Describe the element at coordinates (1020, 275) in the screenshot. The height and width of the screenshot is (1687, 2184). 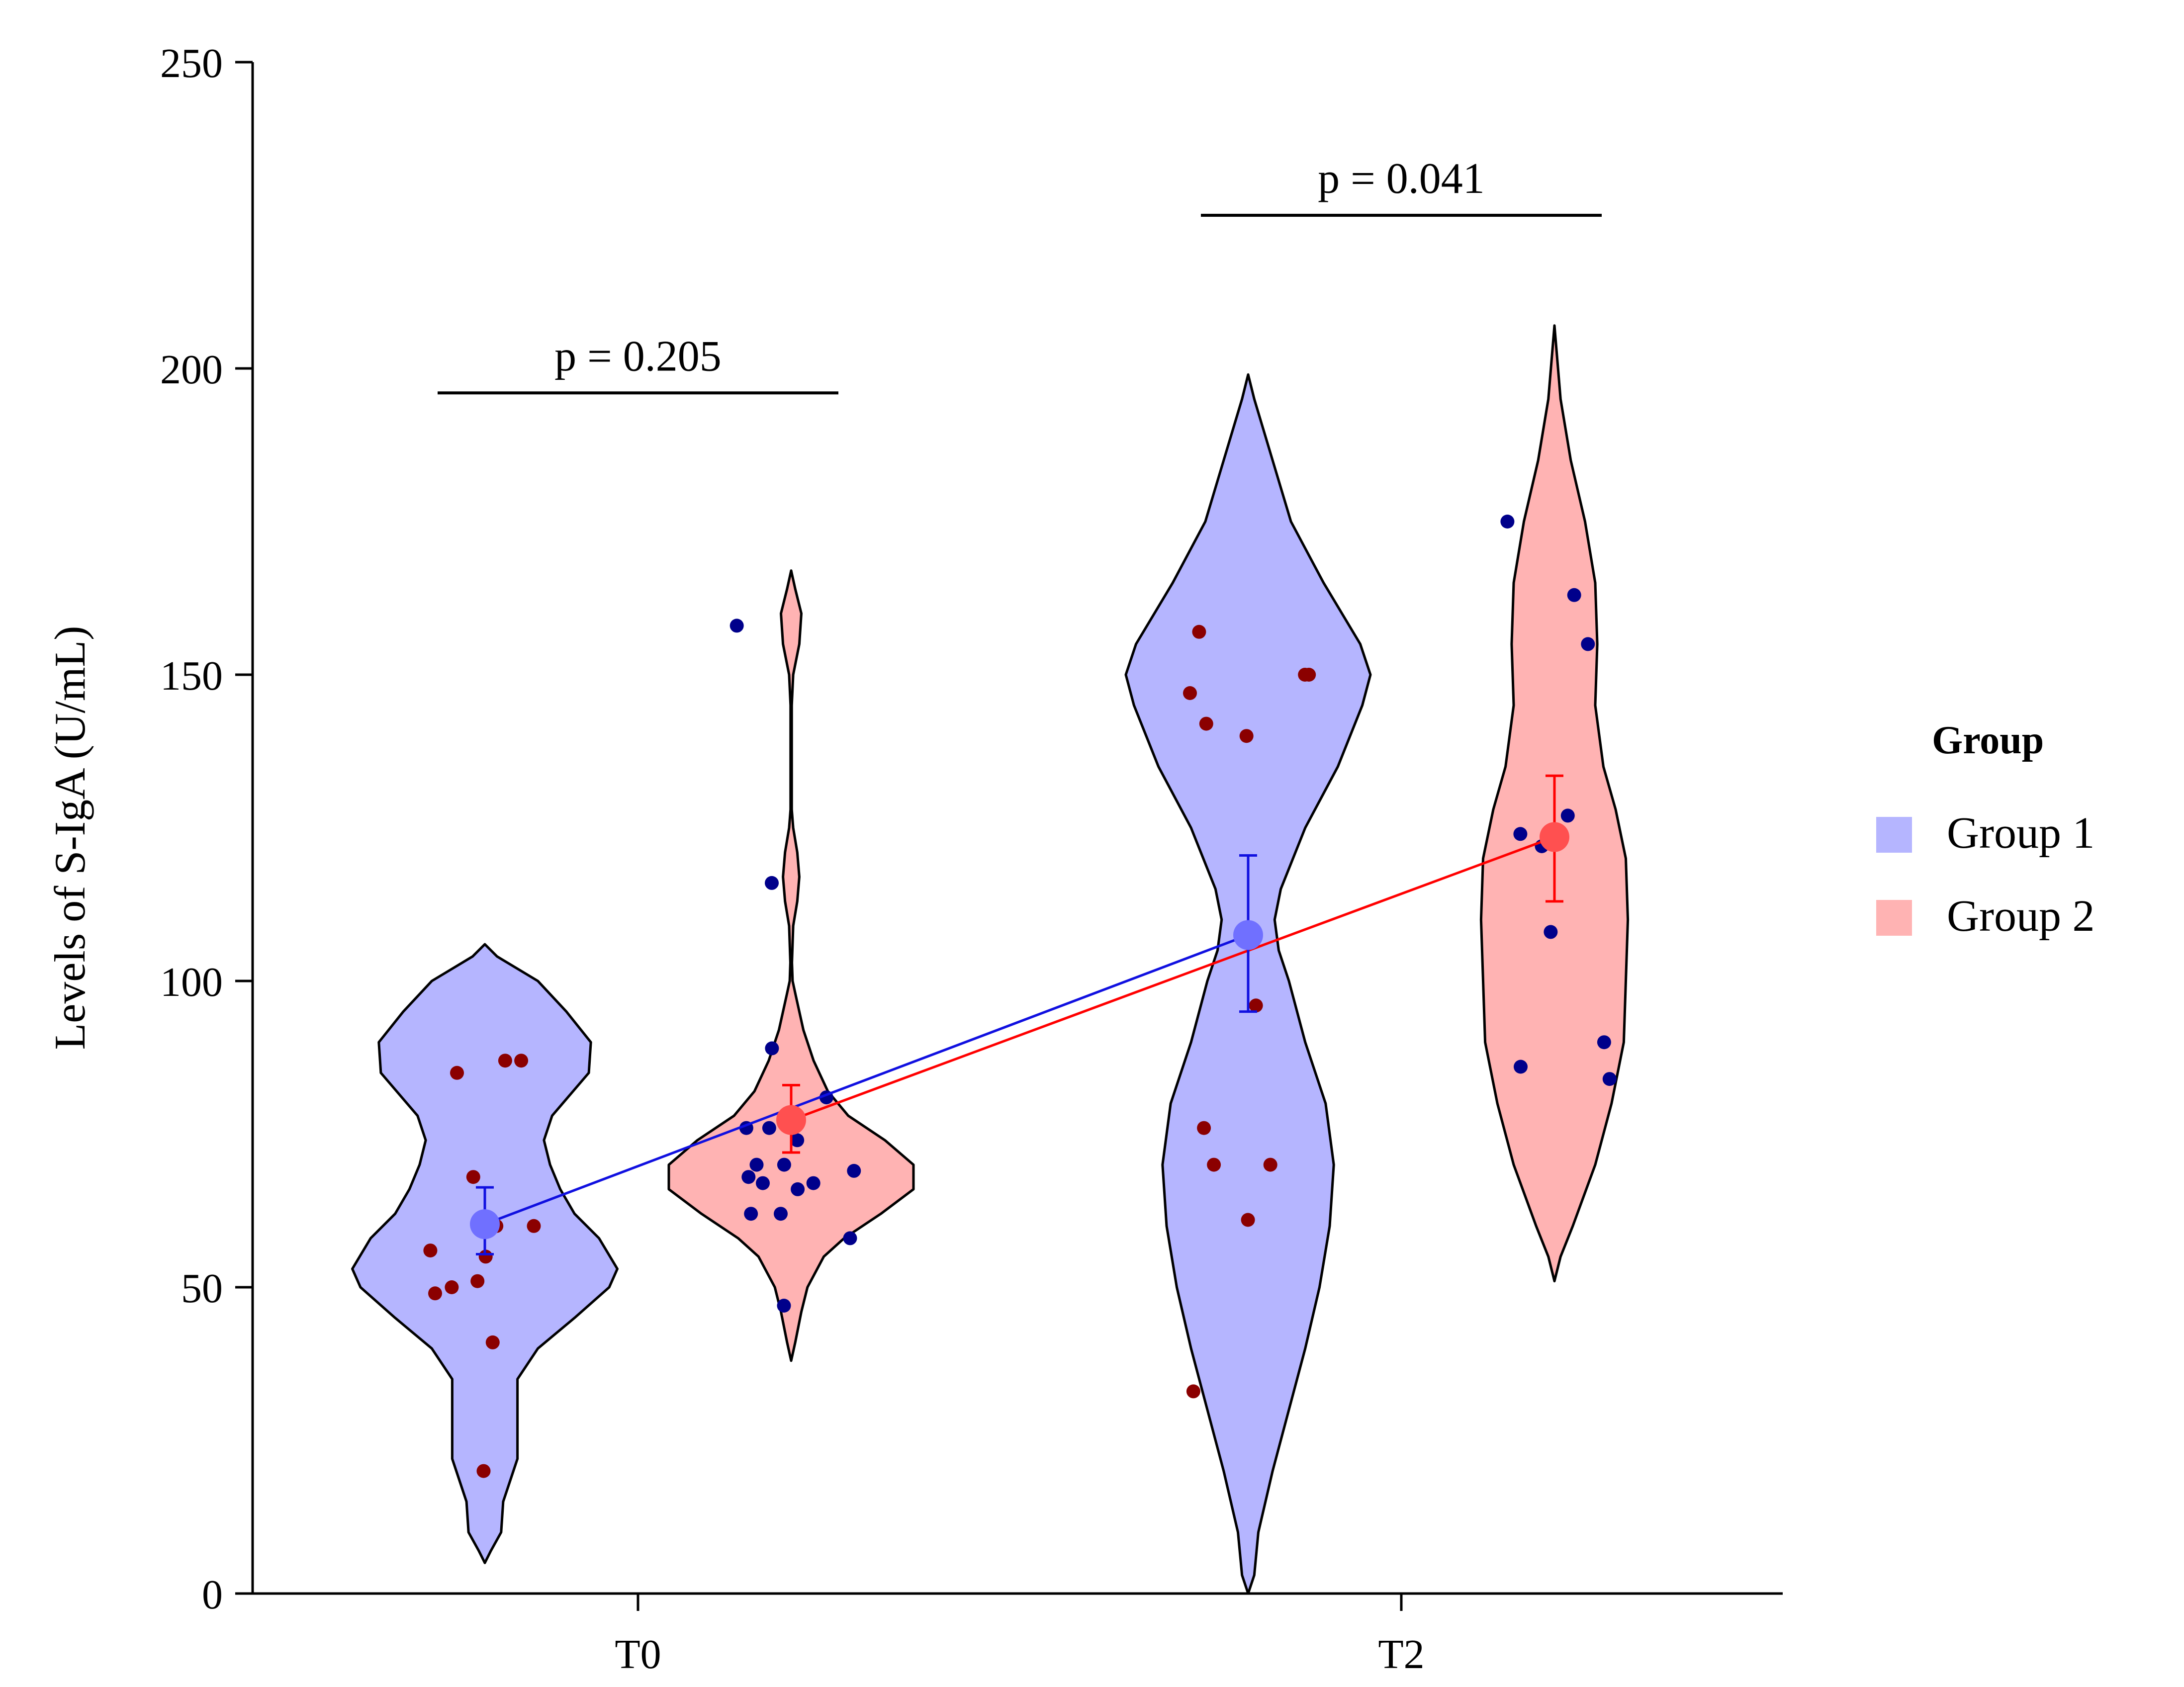
I see `annotations-layer: p = 0.205 p = 0.041` at that location.